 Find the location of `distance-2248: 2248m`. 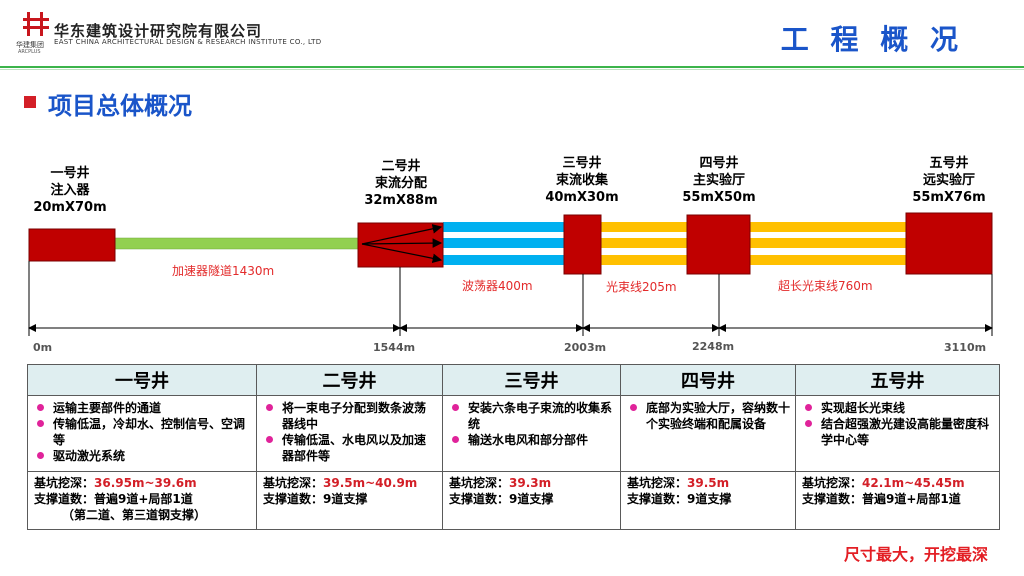

distance-2248: 2248m is located at coordinates (713, 346).